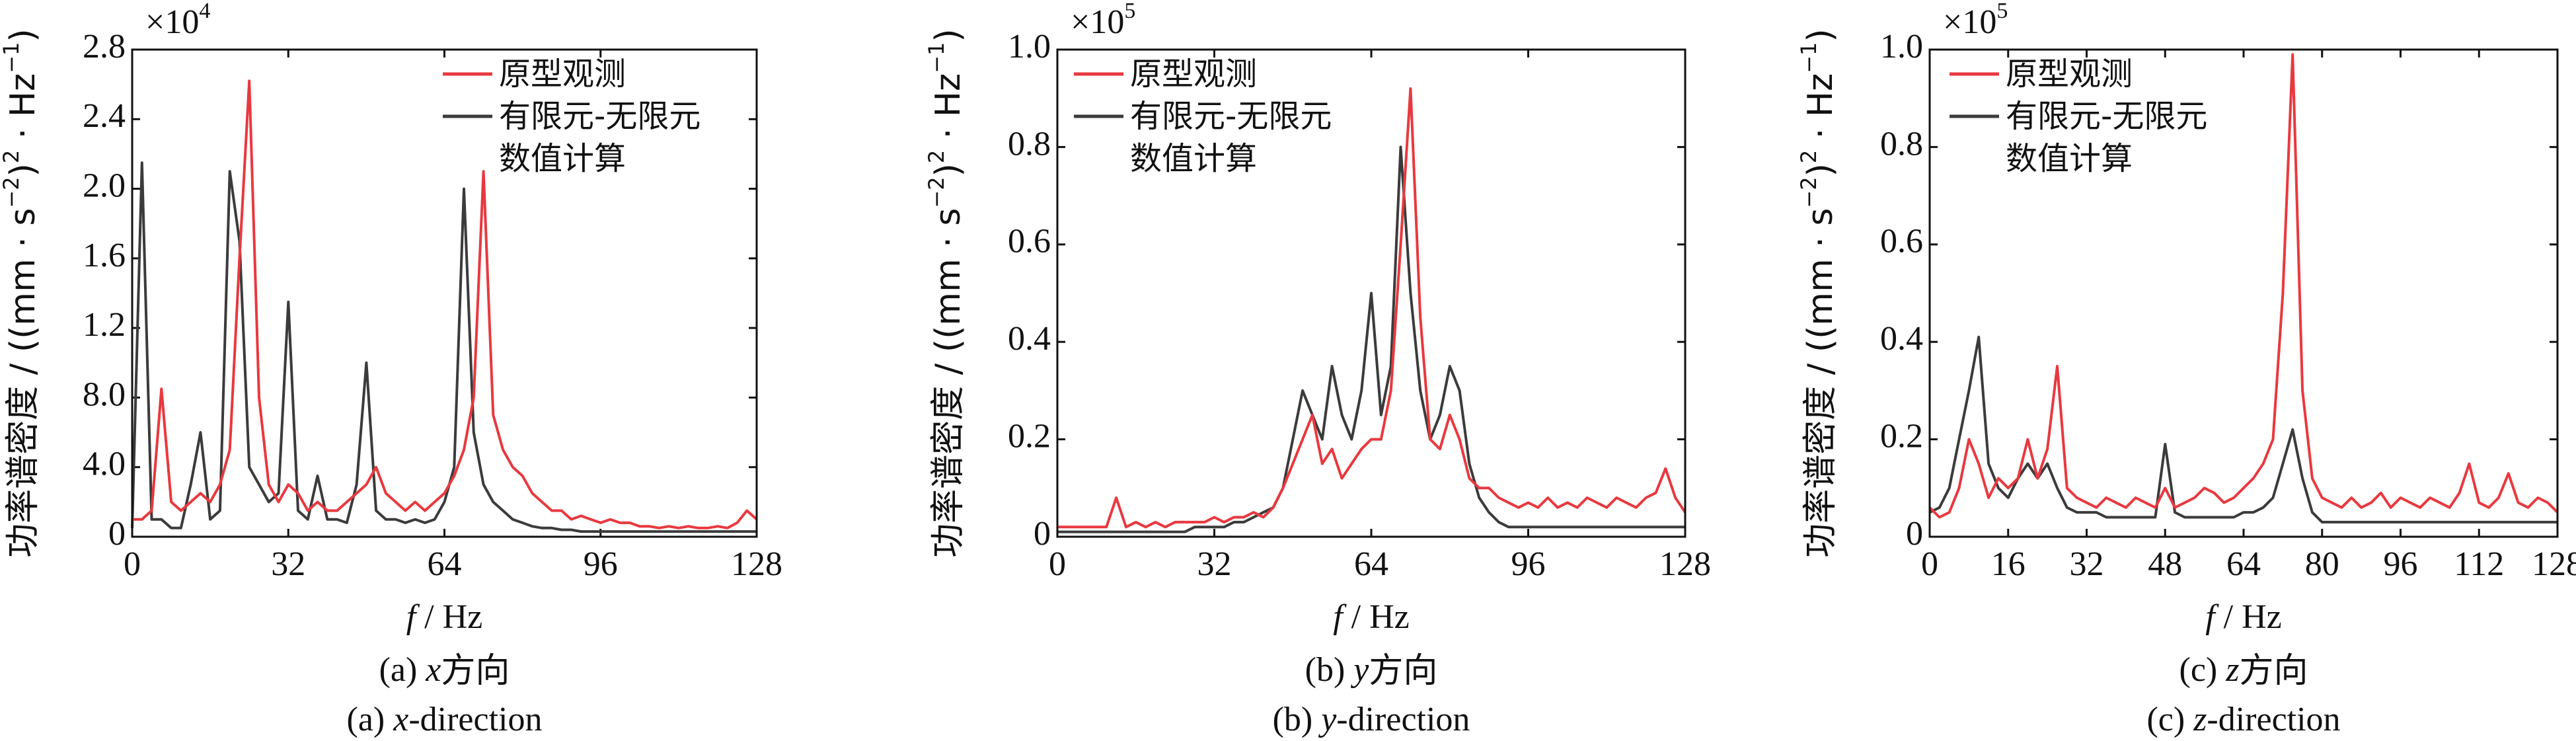  I want to click on x-tick-label: 16, so click(2009, 564).